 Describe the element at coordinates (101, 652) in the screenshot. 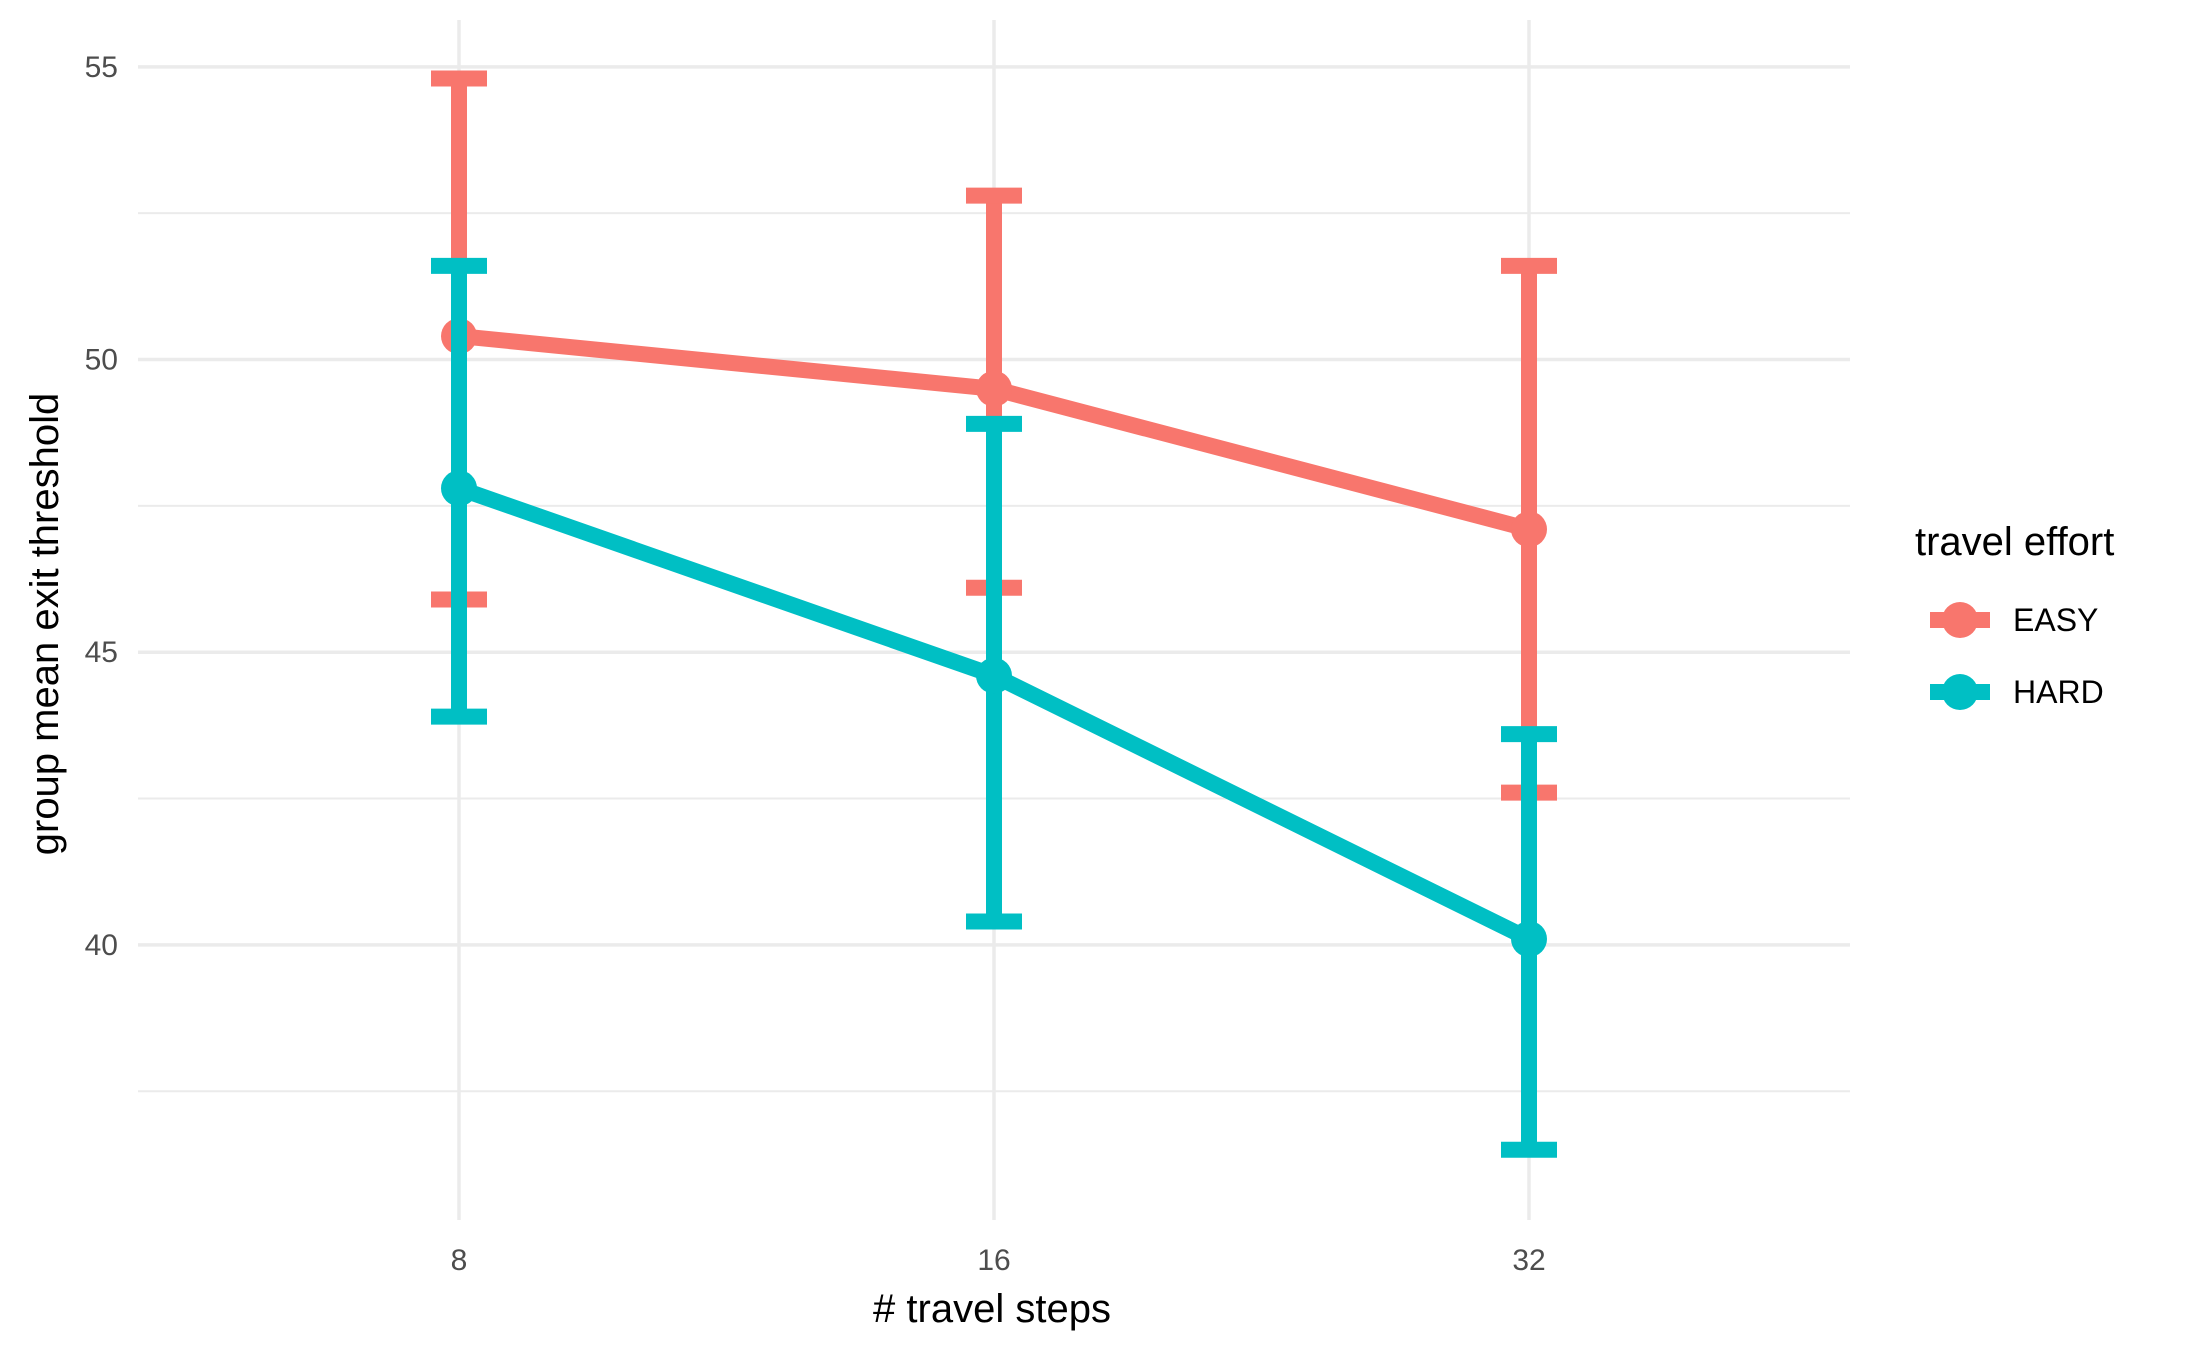

I see `y-tick-label: 45` at that location.